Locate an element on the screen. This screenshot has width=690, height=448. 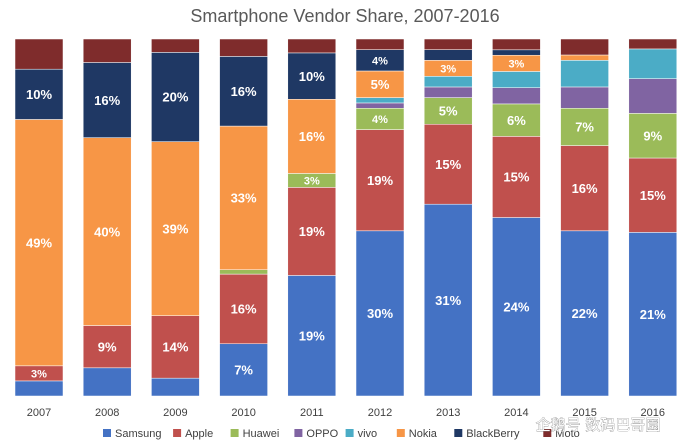
bar-segment-samsung-2015 is located at coordinates (584, 313).